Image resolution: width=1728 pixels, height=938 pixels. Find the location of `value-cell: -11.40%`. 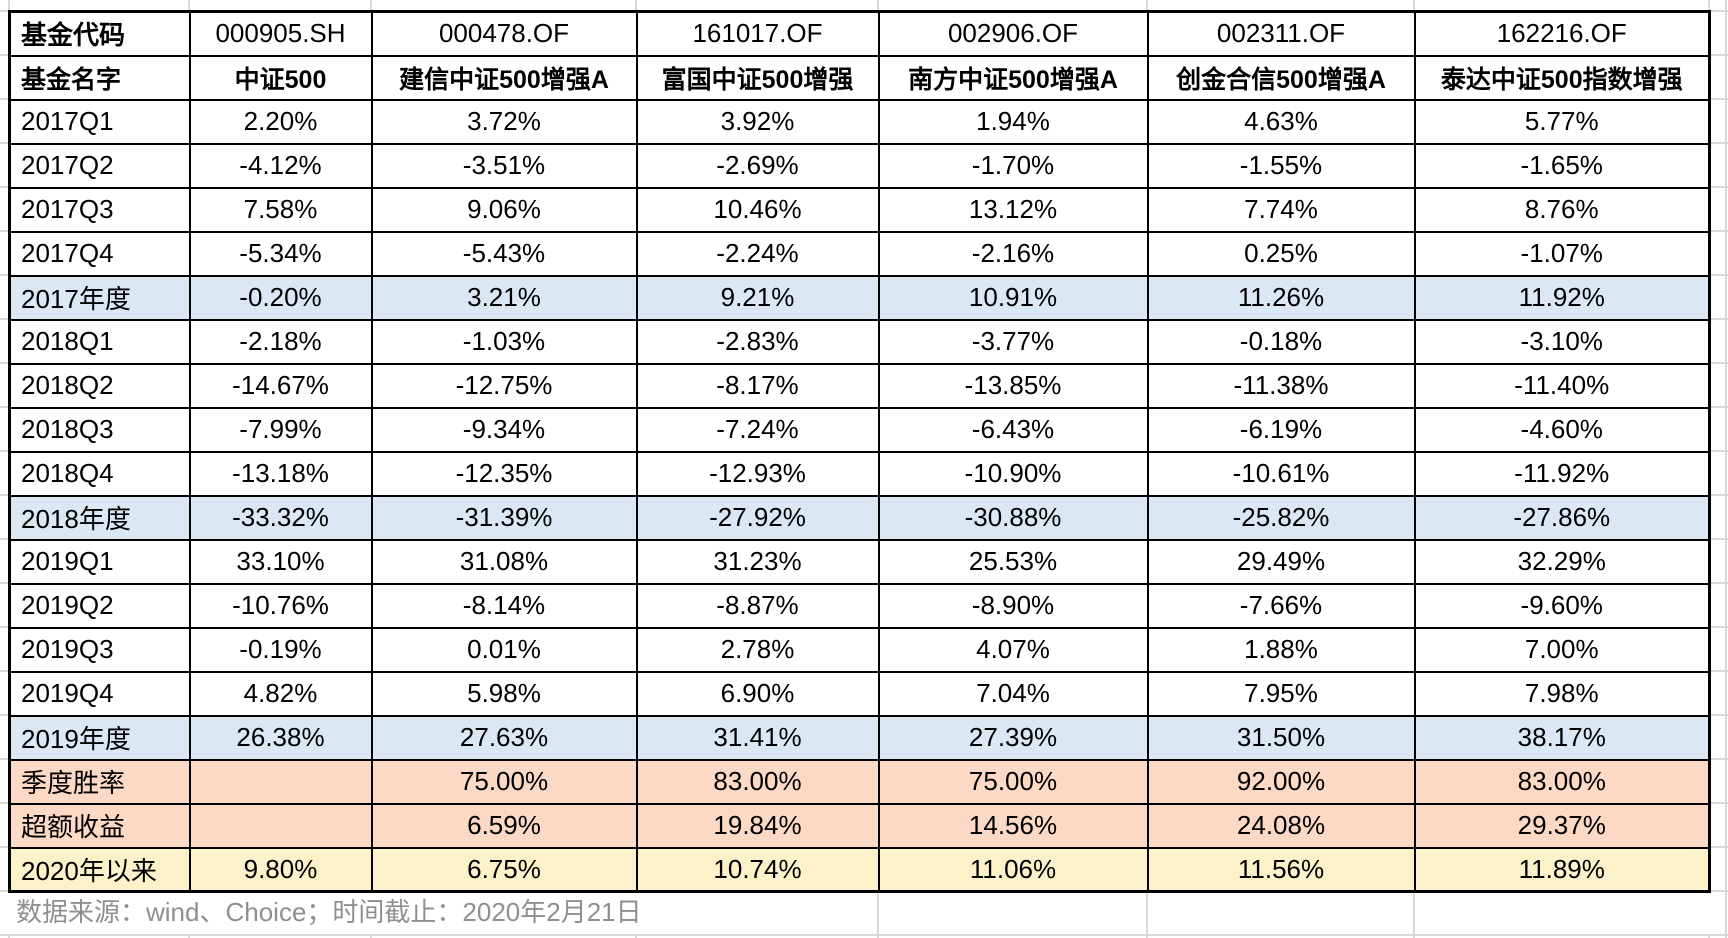

value-cell: -11.40% is located at coordinates (1562, 385).